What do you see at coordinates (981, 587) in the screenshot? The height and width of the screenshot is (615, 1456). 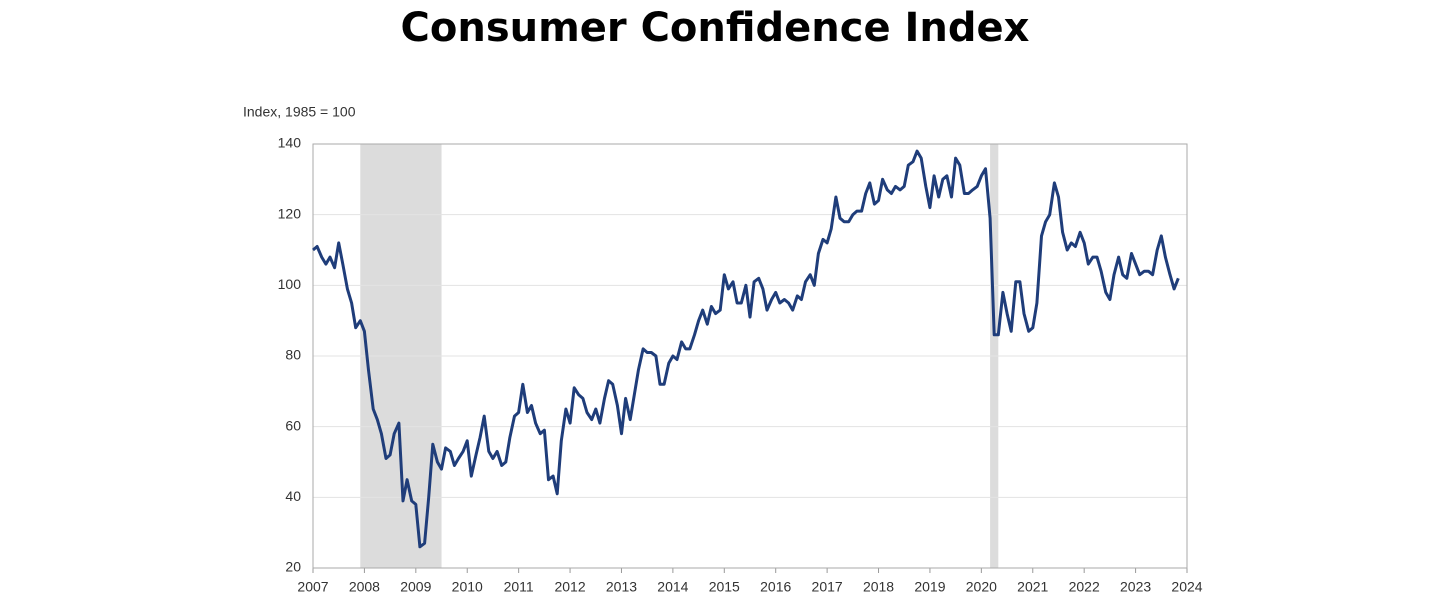 I see `x-tick-label: 2020` at bounding box center [981, 587].